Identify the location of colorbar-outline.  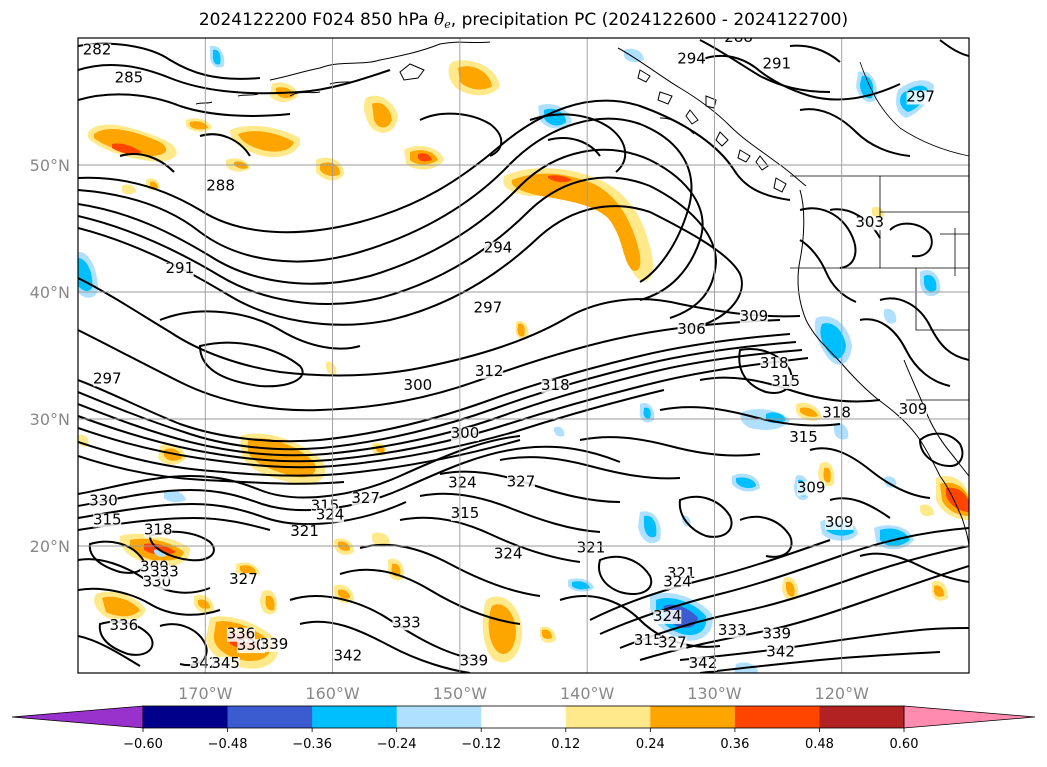
(523, 717).